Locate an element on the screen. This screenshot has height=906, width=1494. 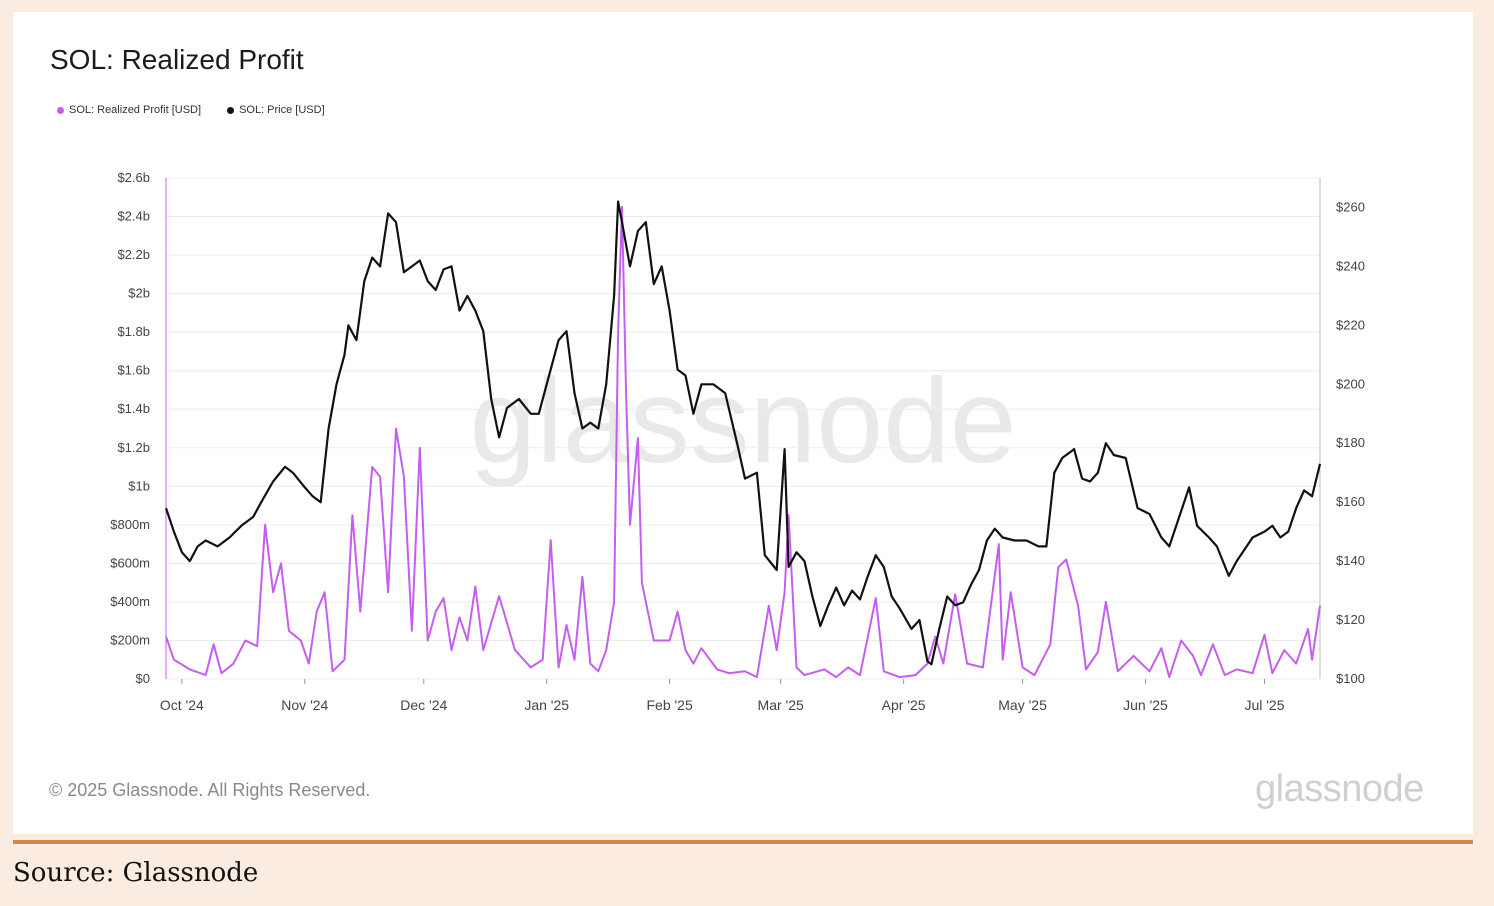
y-right-tick-label: $100 is located at coordinates (1350, 678).